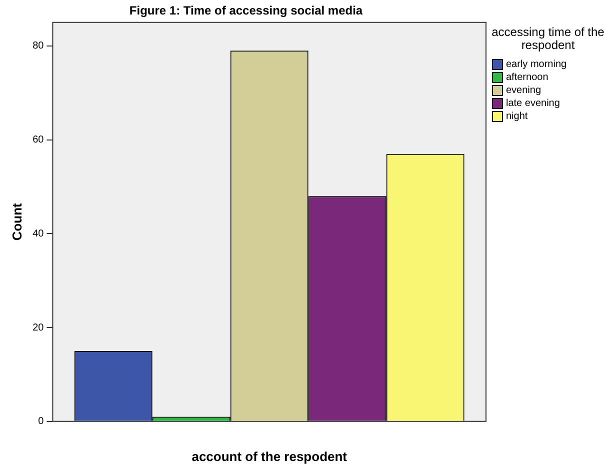 This screenshot has height=473, width=616. What do you see at coordinates (527, 77) in the screenshot?
I see `legend-label: afternoon` at bounding box center [527, 77].